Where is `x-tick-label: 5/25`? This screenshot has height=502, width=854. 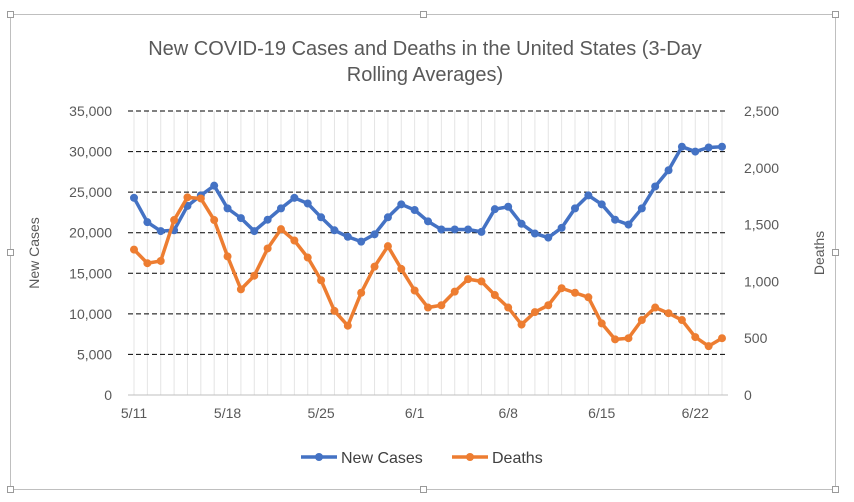 x-tick-label: 5/25 is located at coordinates (320, 413).